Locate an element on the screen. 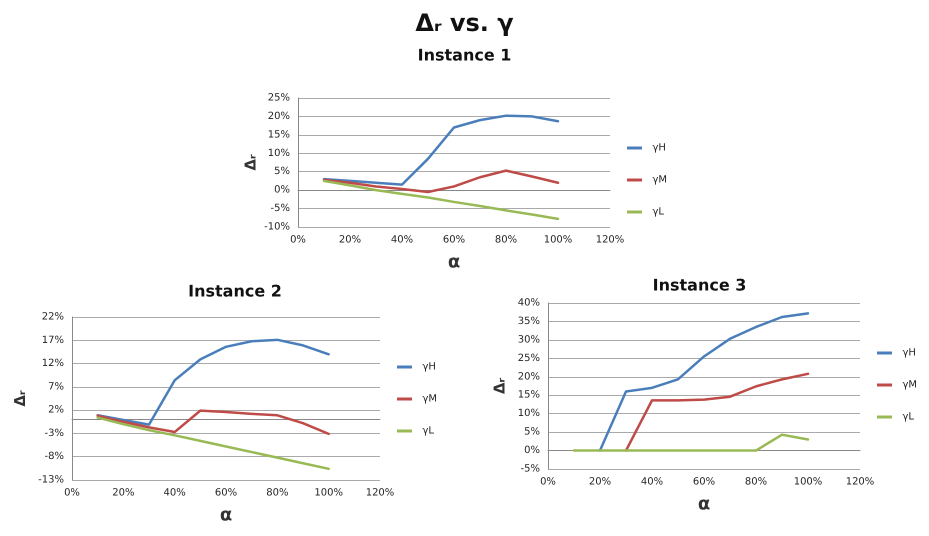  y-tick-label: 40% is located at coordinates (529, 303).